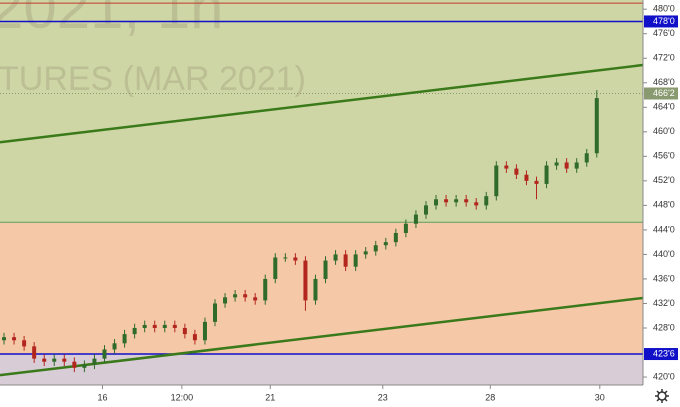 This screenshot has height=407, width=680. What do you see at coordinates (102, 397) in the screenshot?
I see `x-tick-label: 16` at bounding box center [102, 397].